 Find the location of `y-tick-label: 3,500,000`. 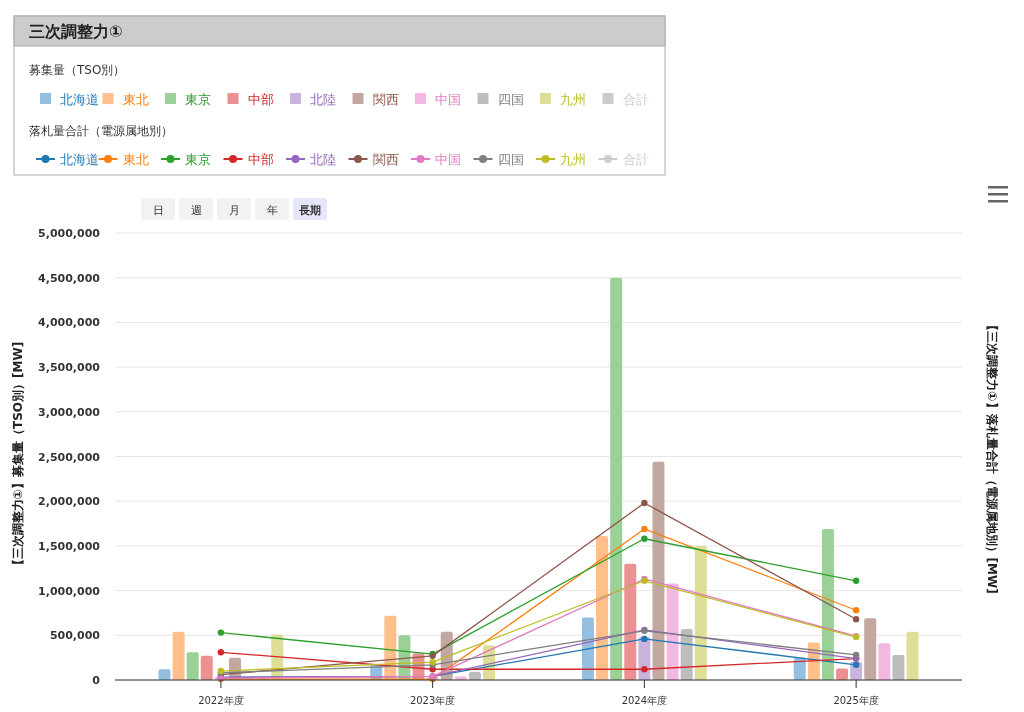

y-tick-label: 3,500,000 is located at coordinates (69, 368).